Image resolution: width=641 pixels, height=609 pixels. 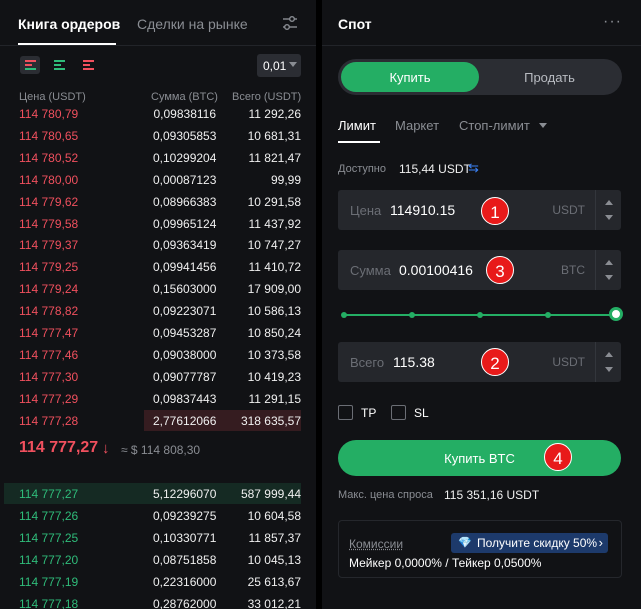 I want to click on discount-promo-button: 💎 Получите скидку 50% ›, so click(x=529, y=543).